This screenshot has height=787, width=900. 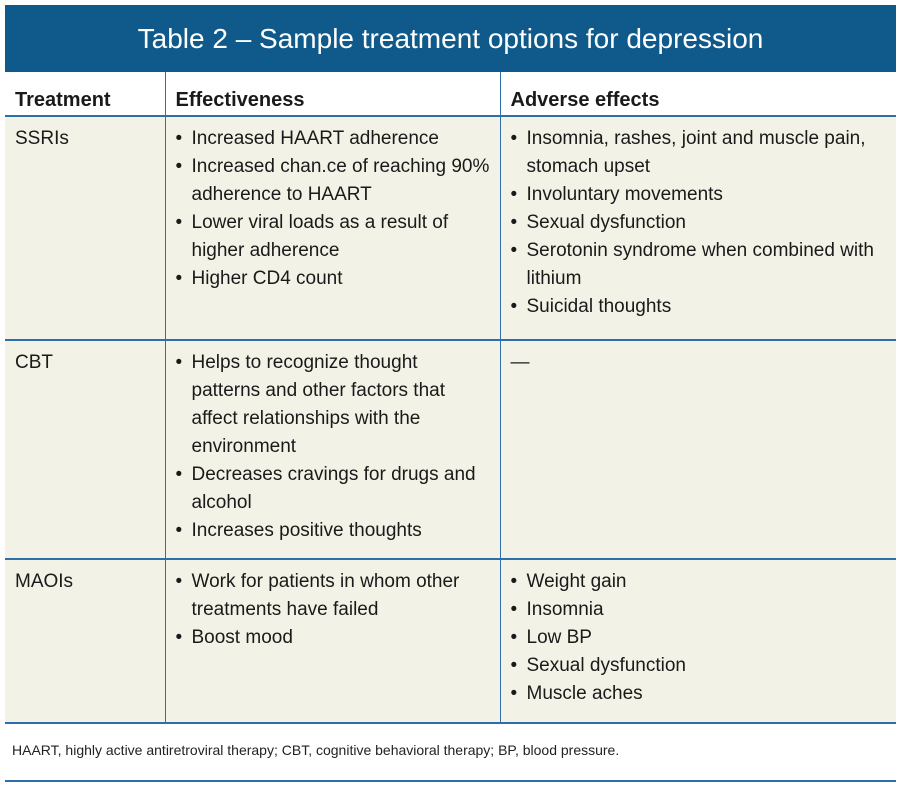 What do you see at coordinates (332, 94) in the screenshot?
I see `header-effectiveness: Effectiveness` at bounding box center [332, 94].